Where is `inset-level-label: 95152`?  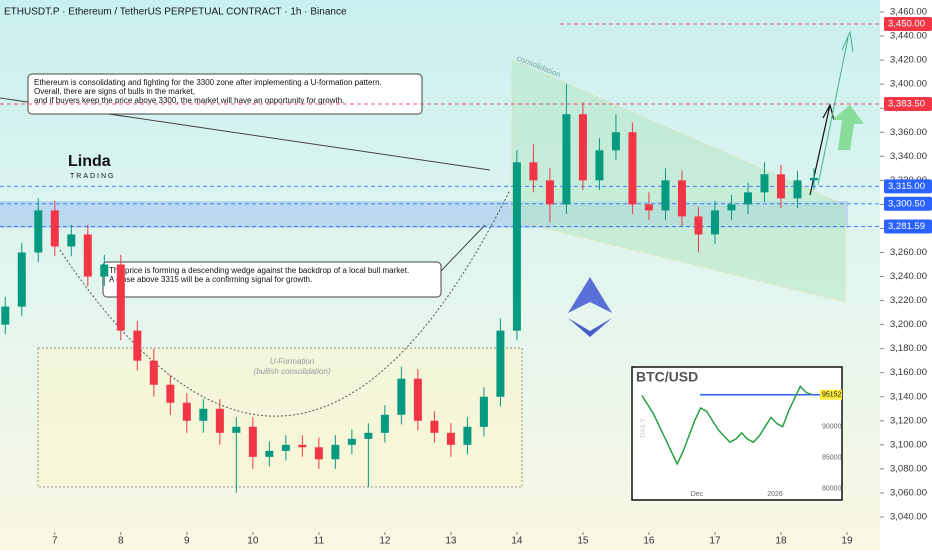
inset-level-label: 95152 is located at coordinates (832, 395).